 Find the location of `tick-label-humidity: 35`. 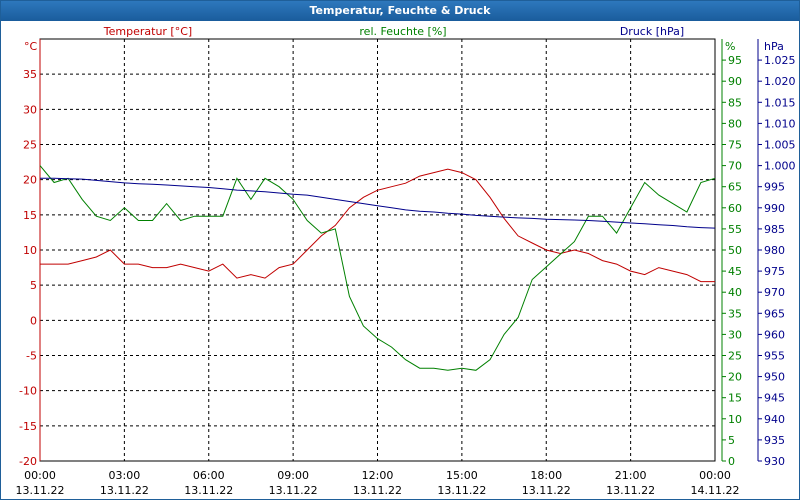

tick-label-humidity: 35 is located at coordinates (735, 313).